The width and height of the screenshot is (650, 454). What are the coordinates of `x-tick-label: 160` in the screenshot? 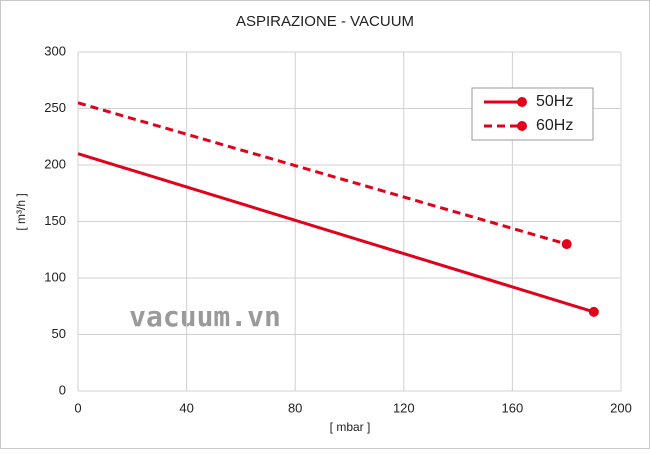 It's located at (513, 407).